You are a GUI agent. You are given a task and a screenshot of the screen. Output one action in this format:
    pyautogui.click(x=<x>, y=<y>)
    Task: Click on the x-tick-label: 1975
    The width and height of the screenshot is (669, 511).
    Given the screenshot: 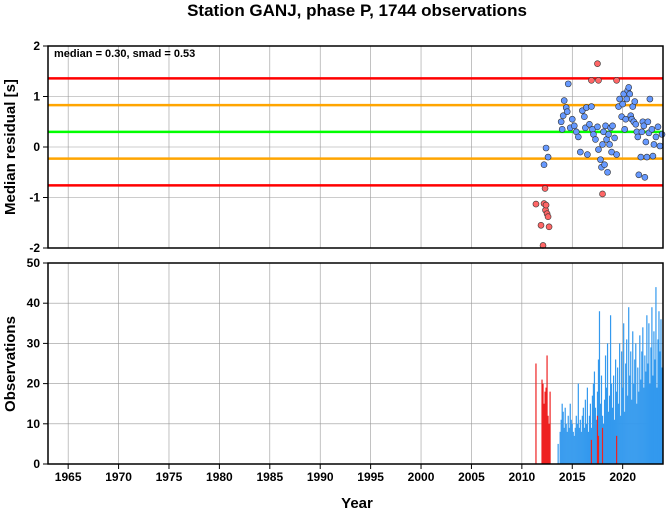 What is the action you would take?
    pyautogui.click(x=169, y=477)
    